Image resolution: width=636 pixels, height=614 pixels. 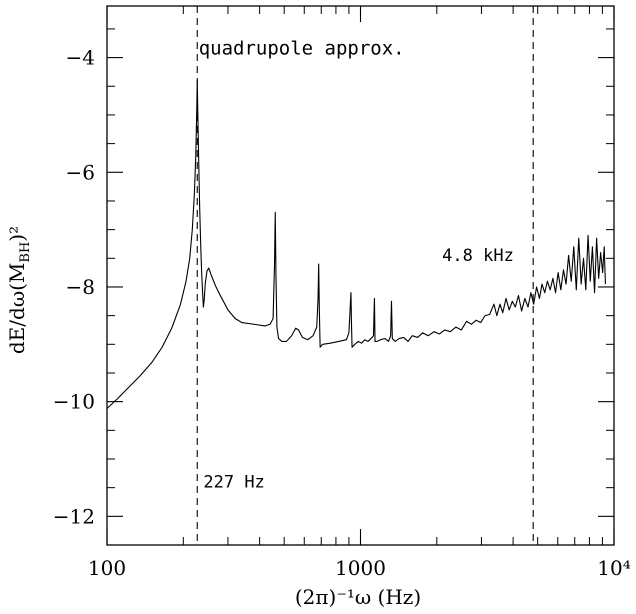 I want to click on x-axis-label: (2π)⁻¹ω (Hz), so click(x=358, y=597).